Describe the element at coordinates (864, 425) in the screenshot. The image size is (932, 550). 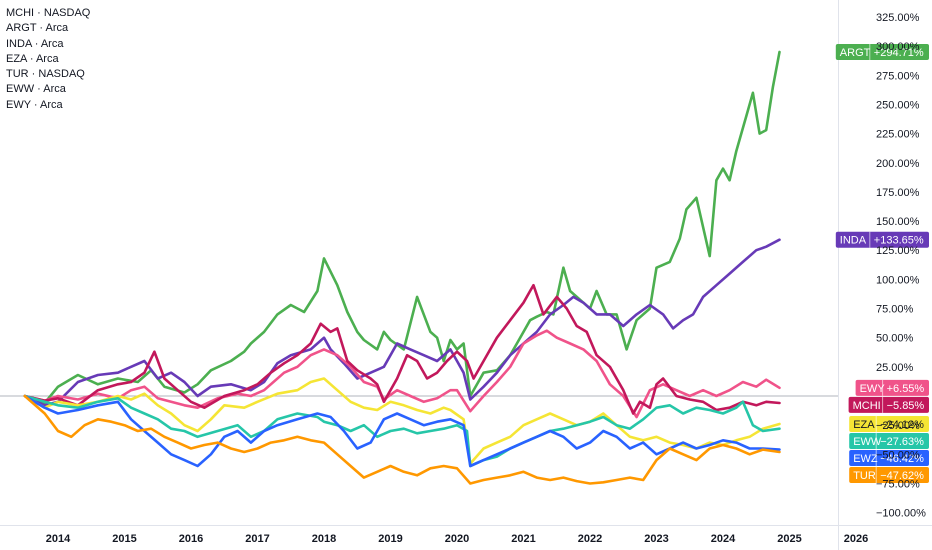
I see `tag-series-name: EZA` at that location.